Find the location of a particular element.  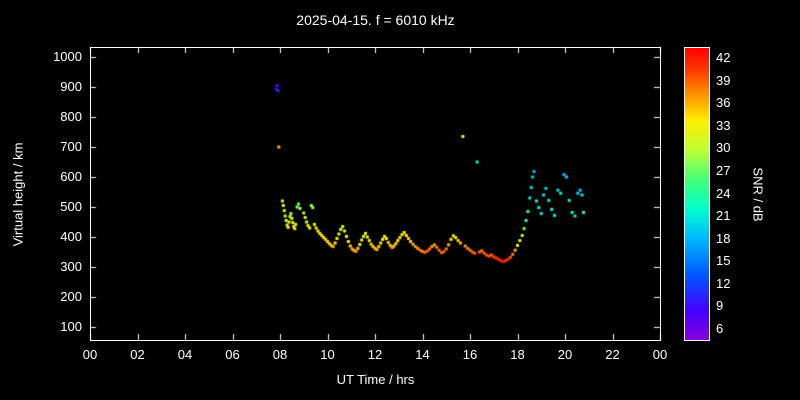

y-tick-label: 900 is located at coordinates (71, 86).